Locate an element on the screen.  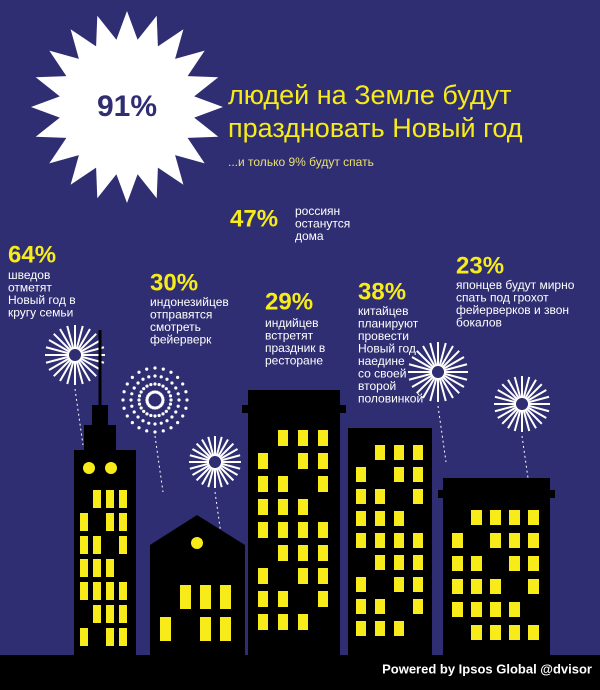
headline-stat: 91% is located at coordinates (127, 106).